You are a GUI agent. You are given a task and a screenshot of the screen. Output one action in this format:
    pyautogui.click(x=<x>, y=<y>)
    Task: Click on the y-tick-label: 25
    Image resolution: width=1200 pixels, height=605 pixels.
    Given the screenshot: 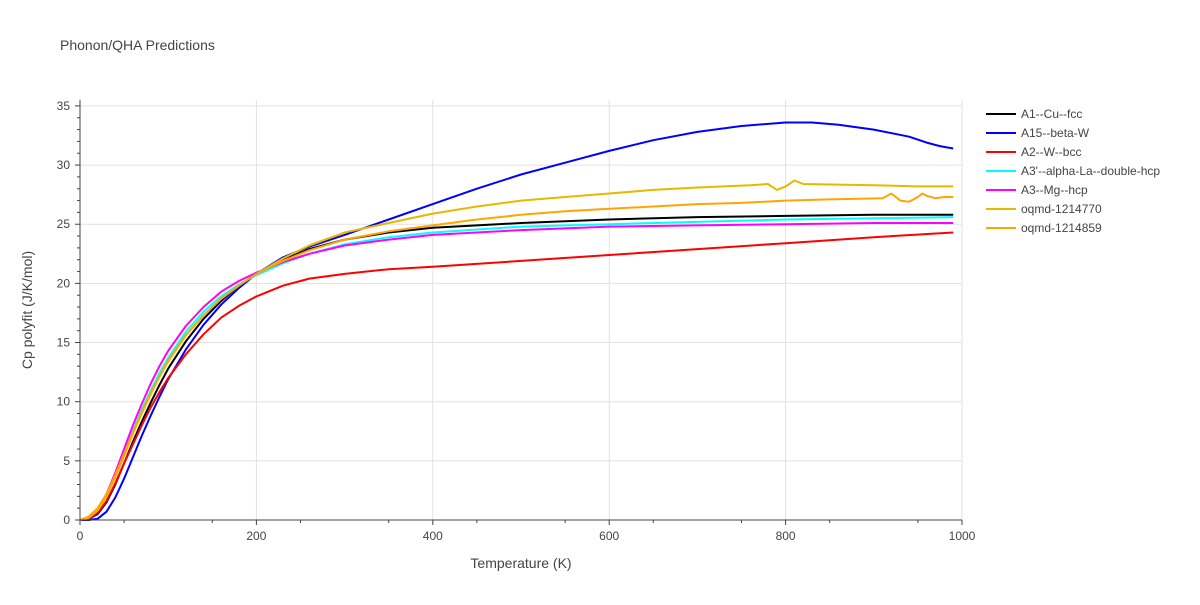 What is the action you would take?
    pyautogui.click(x=64, y=224)
    